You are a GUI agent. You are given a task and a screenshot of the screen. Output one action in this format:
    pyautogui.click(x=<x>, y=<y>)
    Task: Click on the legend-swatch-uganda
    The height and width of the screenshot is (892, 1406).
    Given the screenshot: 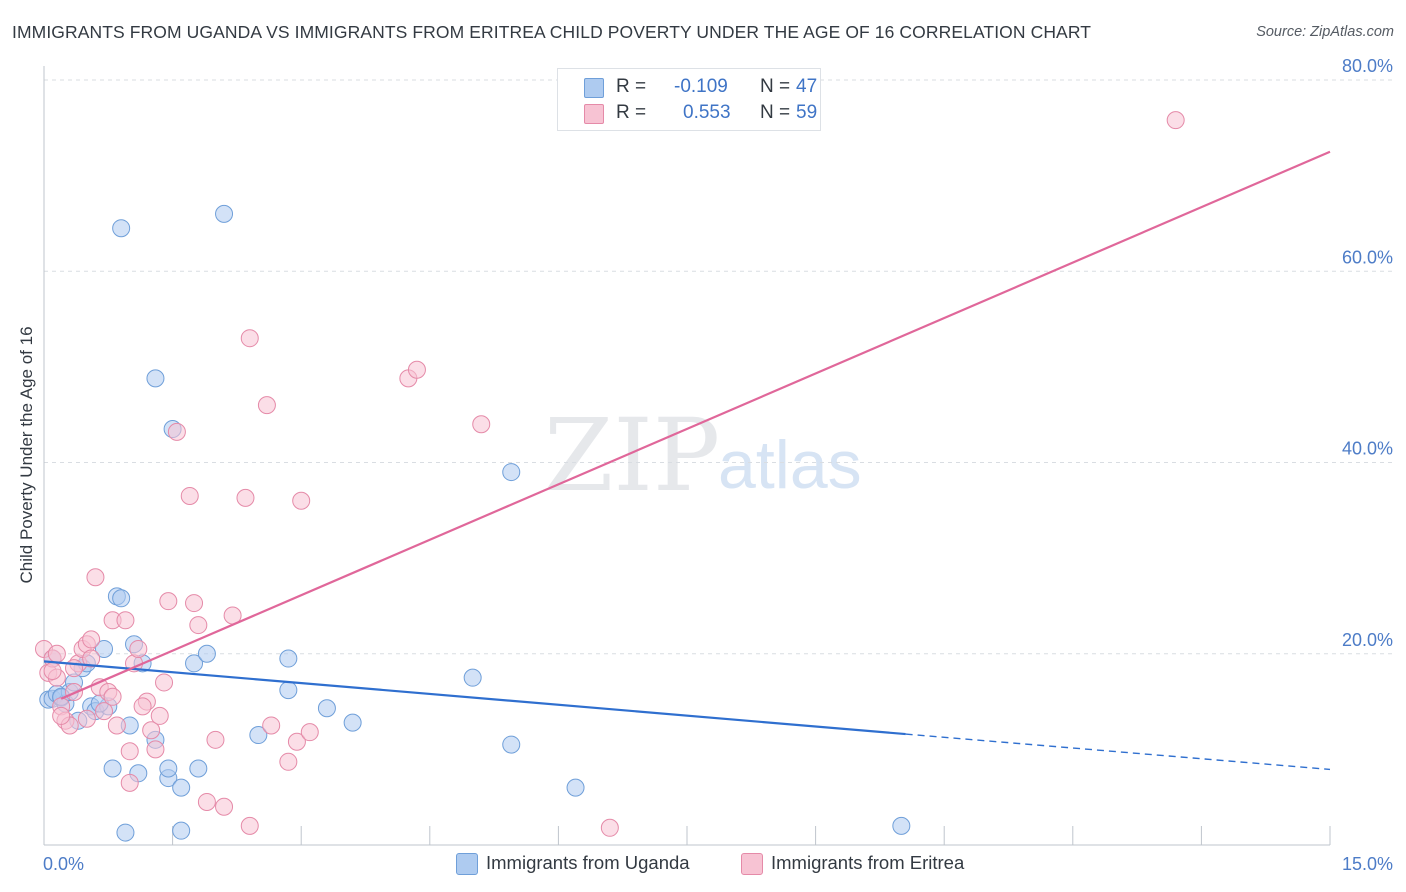 What is the action you would take?
    pyautogui.click(x=594, y=88)
    